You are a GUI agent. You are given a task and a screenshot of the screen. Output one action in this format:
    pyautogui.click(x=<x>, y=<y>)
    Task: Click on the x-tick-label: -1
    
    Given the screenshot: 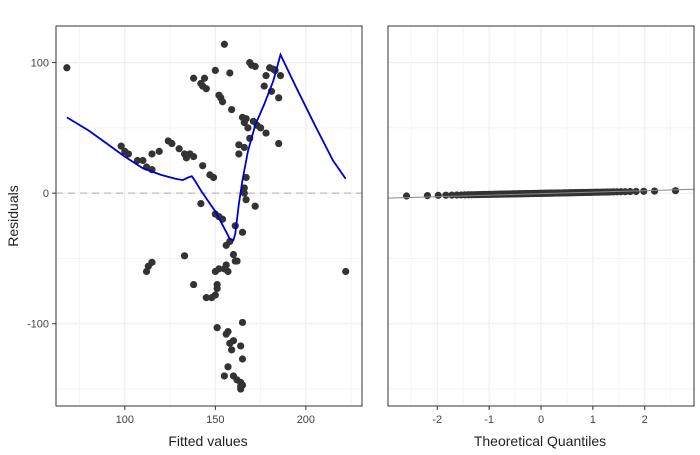 What is the action you would take?
    pyautogui.click(x=489, y=420)
    